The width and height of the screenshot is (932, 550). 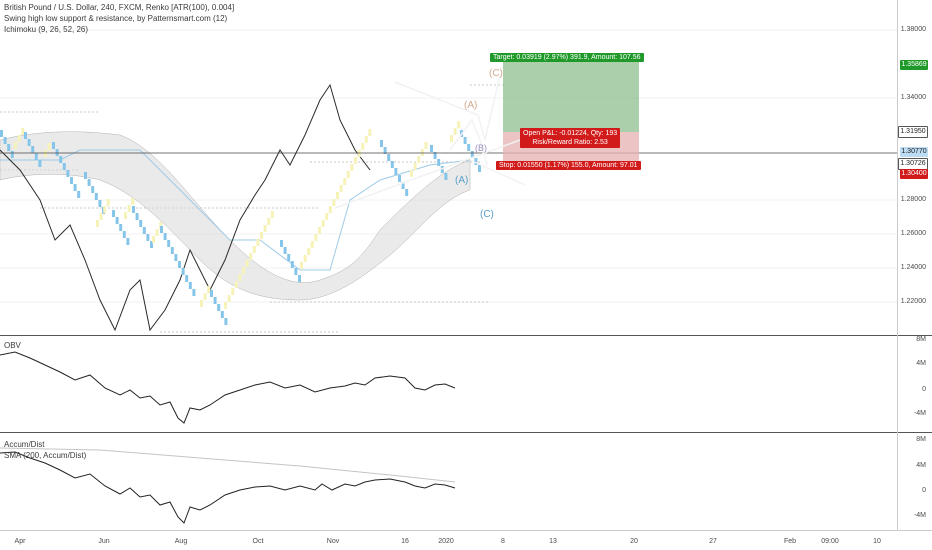 What do you see at coordinates (46, 29) in the screenshot?
I see `indicator-ichimoku-label: Ichimoku (9, 26, 52, 26)` at bounding box center [46, 29].